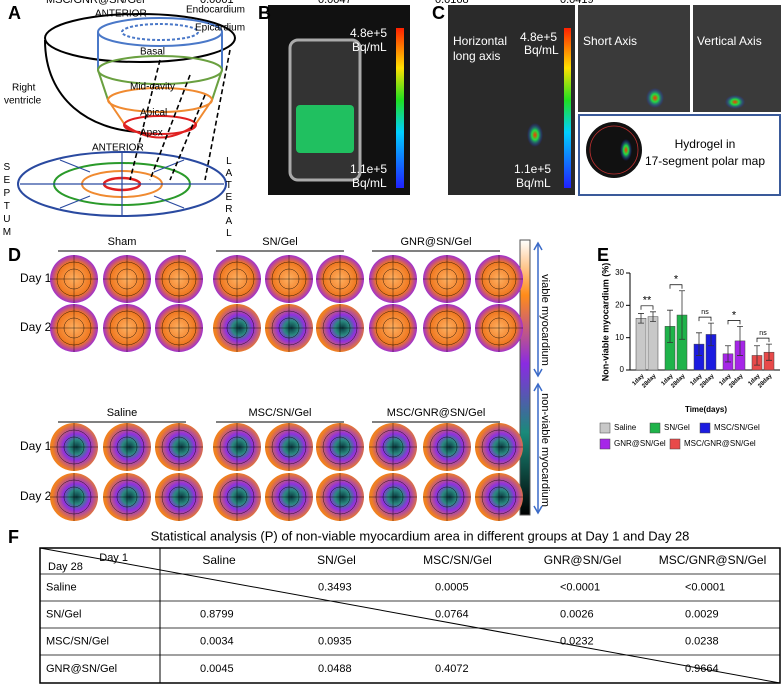  Describe the element at coordinates (622, 369) in the screenshot. I see `y-tick-label: 0` at that location.